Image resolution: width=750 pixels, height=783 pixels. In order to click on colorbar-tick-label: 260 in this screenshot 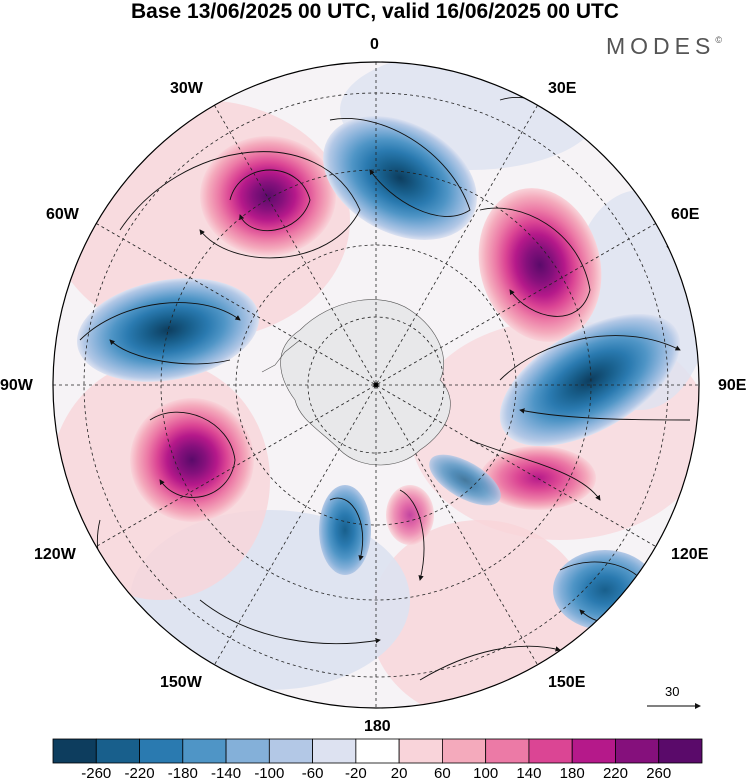, I will do `click(659, 773)`.